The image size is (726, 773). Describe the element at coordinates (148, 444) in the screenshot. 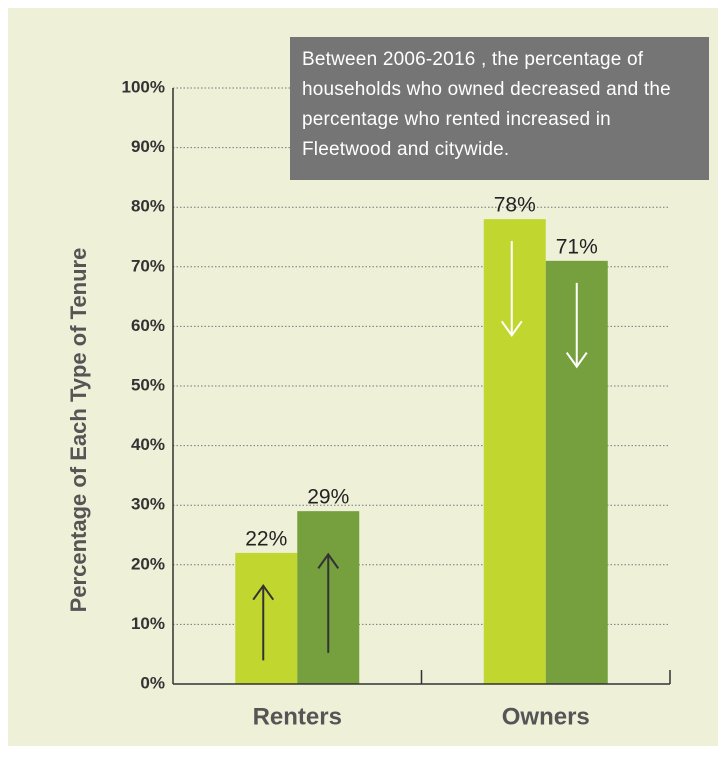

I see `y-tick-label: 40%` at that location.